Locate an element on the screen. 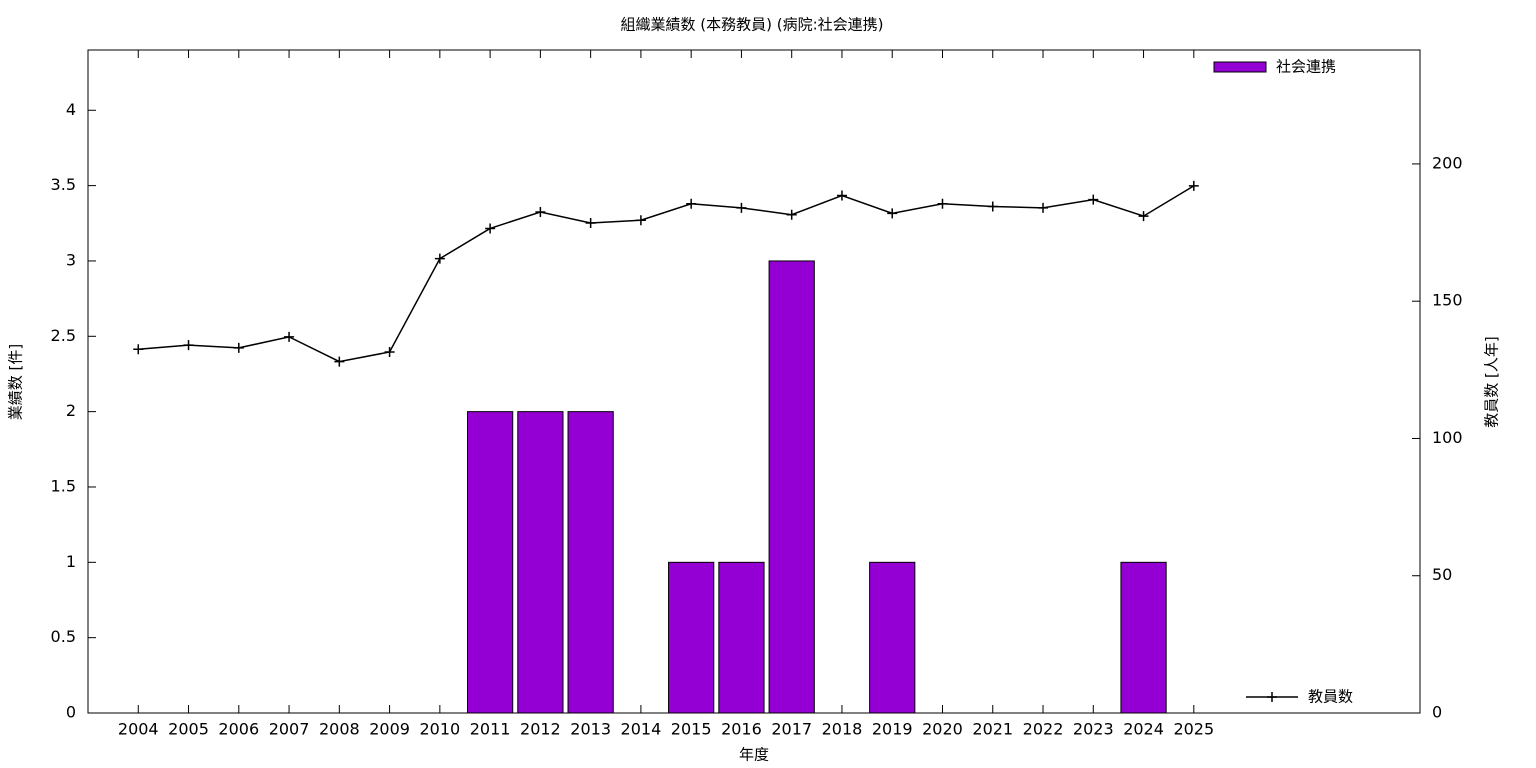 The height and width of the screenshot is (768, 1536). x-tick-label: 2004 is located at coordinates (138, 729).